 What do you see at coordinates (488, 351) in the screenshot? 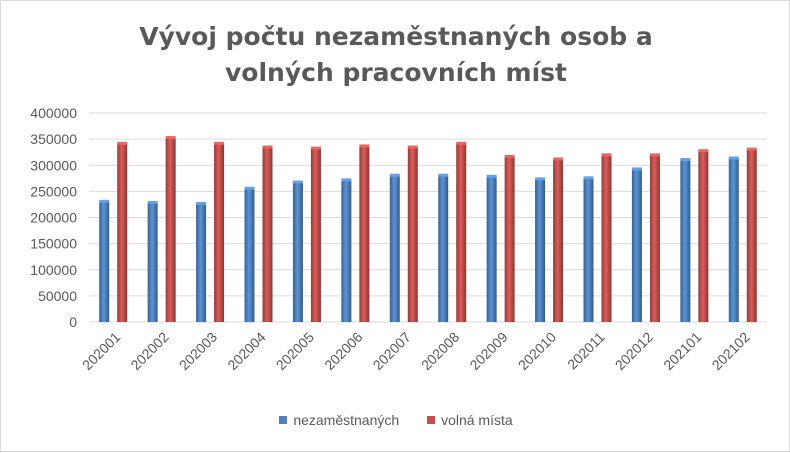
I see `x-tick-label: 202009` at bounding box center [488, 351].